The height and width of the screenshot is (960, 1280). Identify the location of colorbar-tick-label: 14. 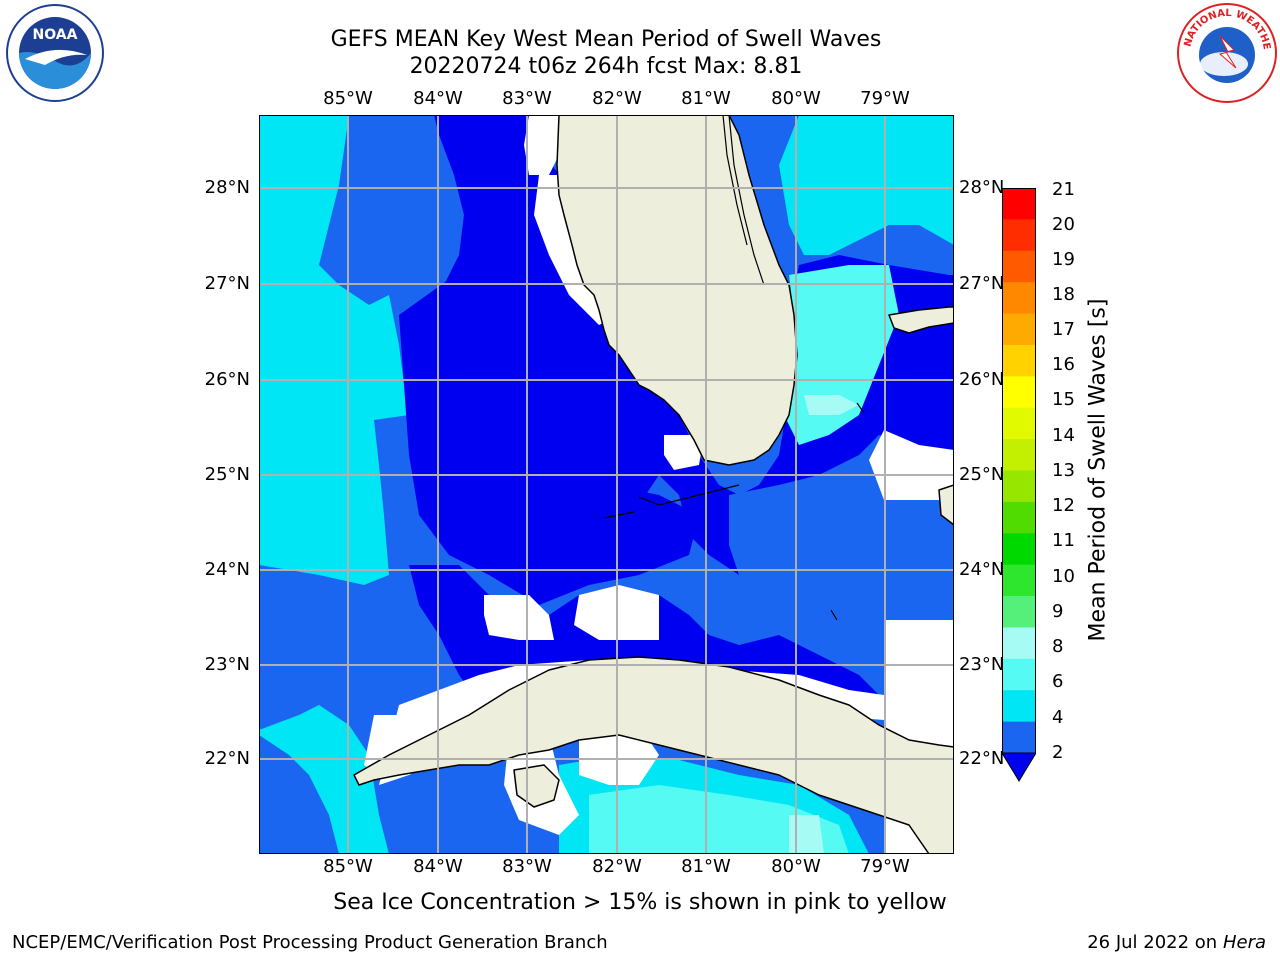
(1063, 435).